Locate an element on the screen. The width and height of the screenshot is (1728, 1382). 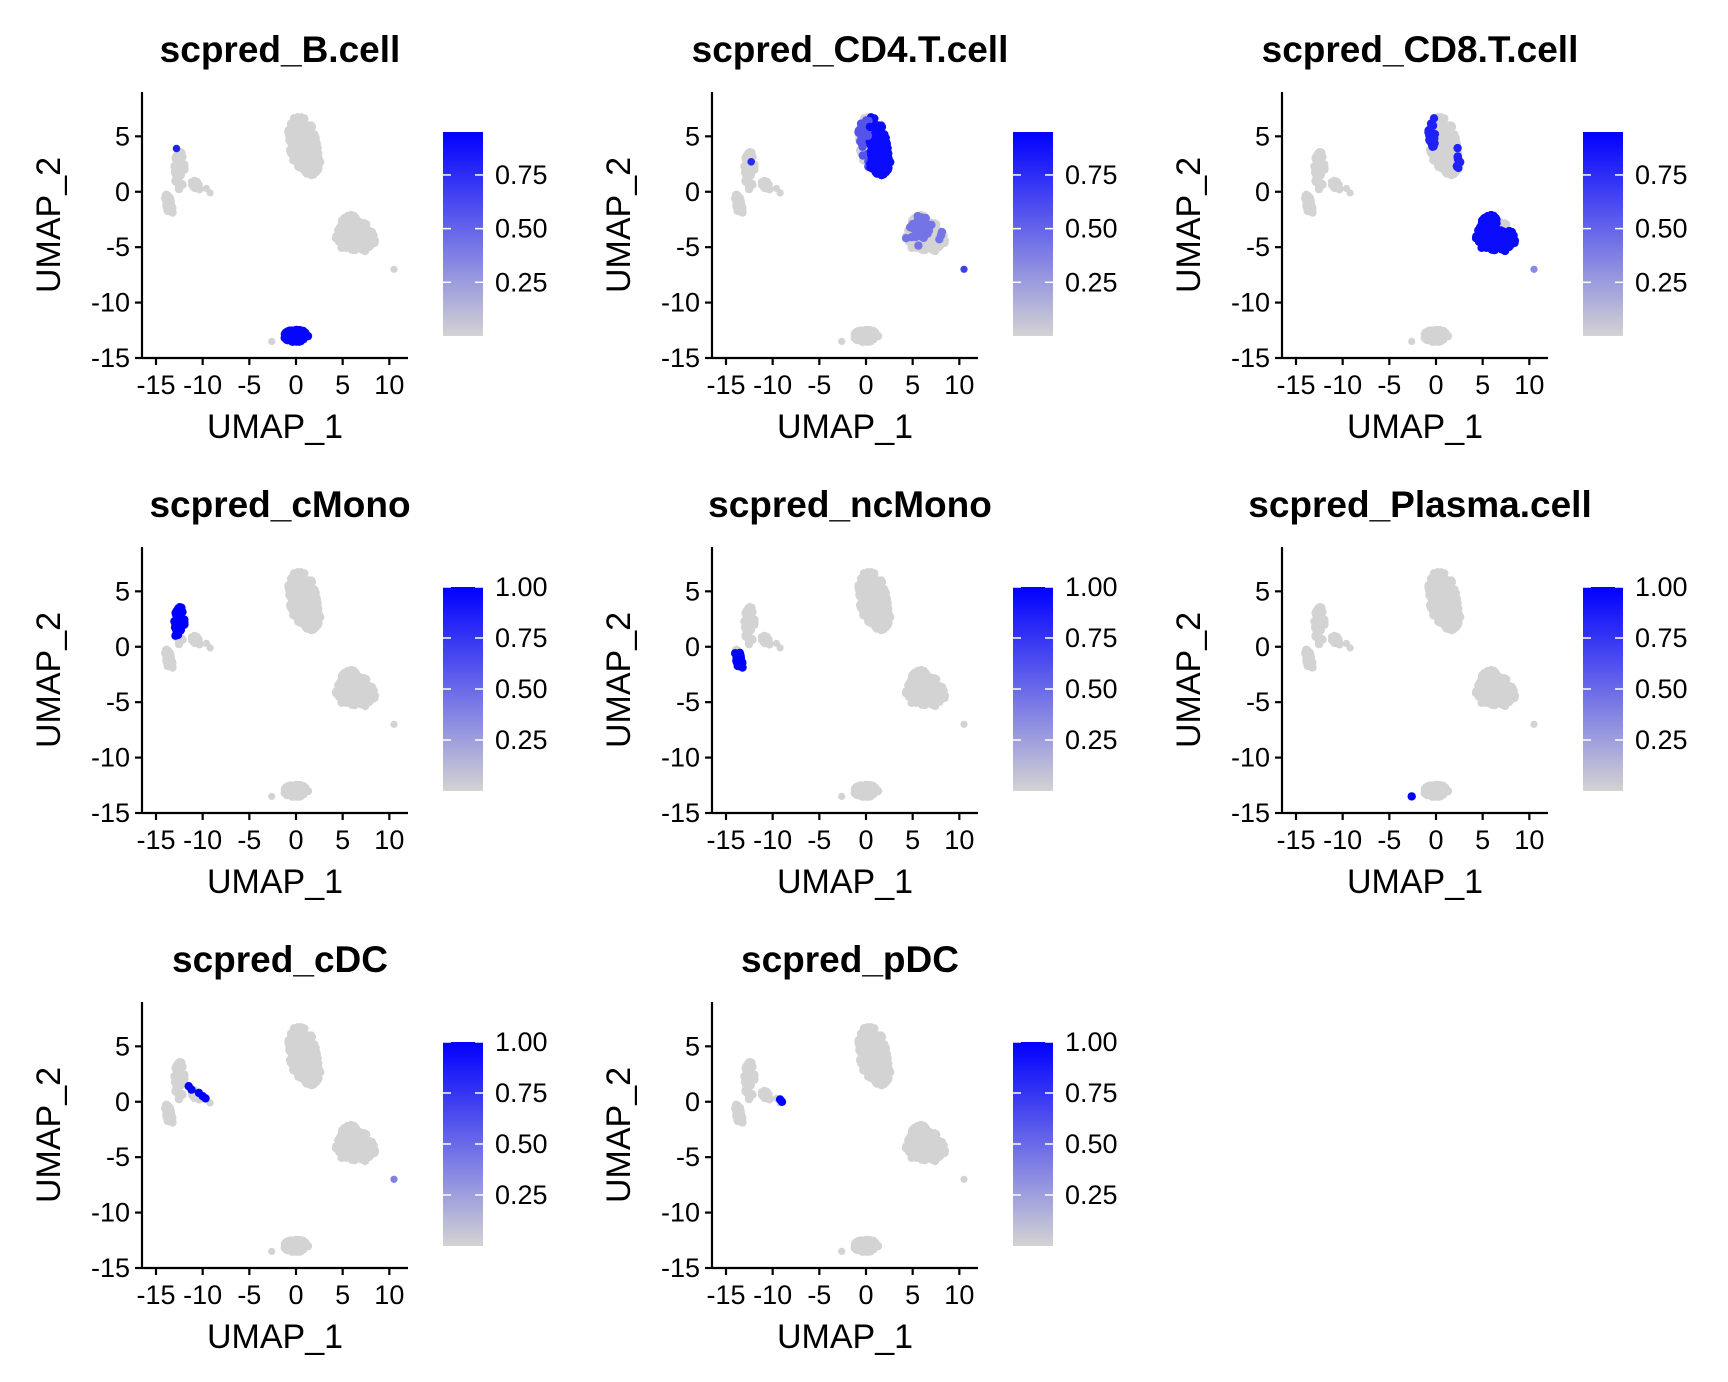
colorbar-label: 0.75 is located at coordinates (521, 638).